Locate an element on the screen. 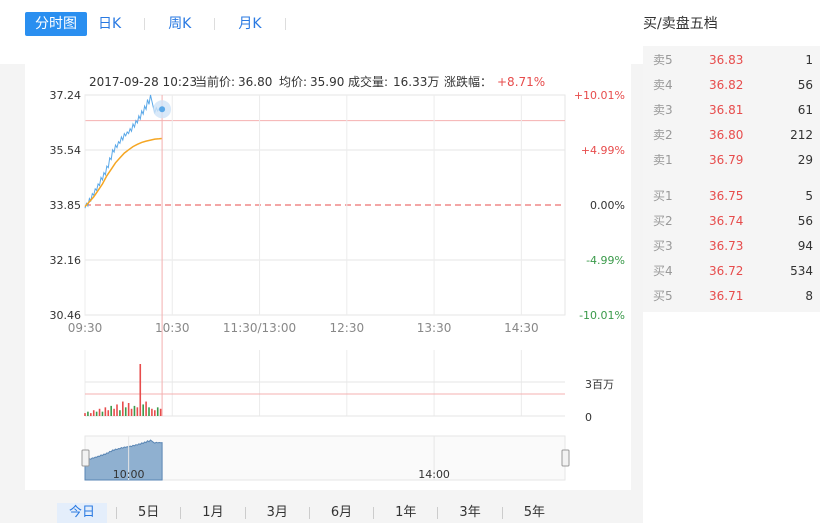  info-datetime: 2017-09-28 10:23 is located at coordinates (143, 82).